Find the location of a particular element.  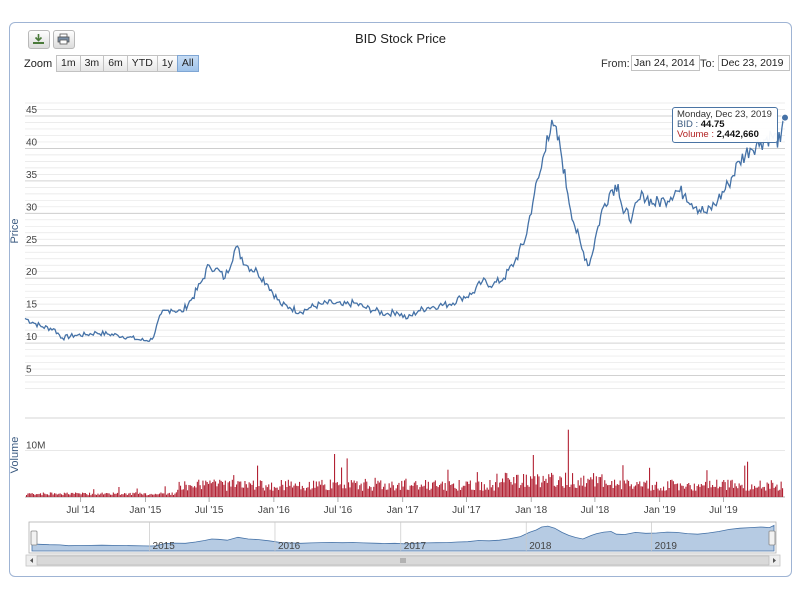

download-button is located at coordinates (39, 39).